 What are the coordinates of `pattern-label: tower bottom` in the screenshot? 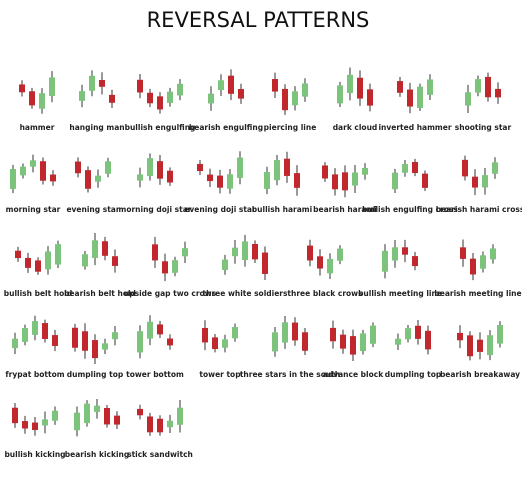 It's located at (155, 374).